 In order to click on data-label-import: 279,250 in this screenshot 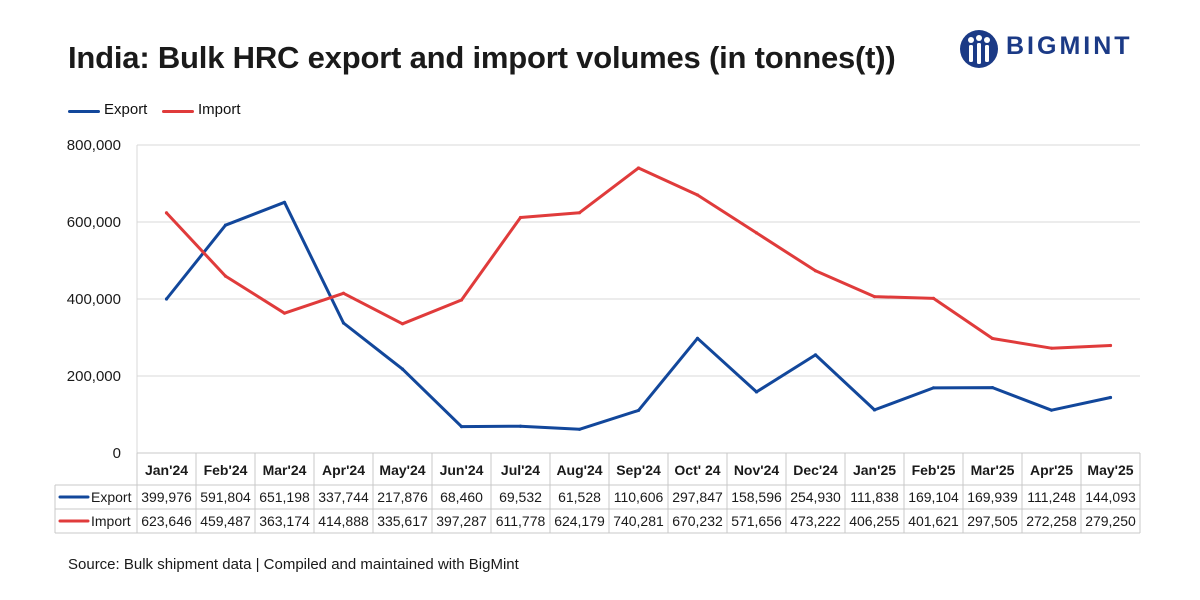, I will do `click(1110, 521)`.